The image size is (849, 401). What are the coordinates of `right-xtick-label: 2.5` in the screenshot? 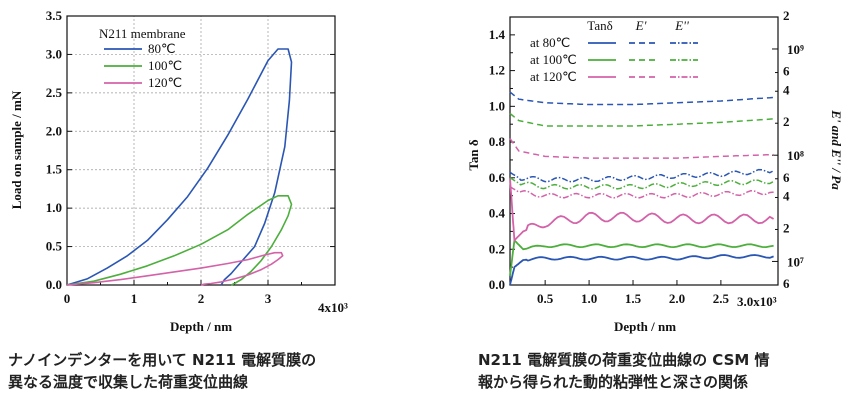 It's located at (721, 298).